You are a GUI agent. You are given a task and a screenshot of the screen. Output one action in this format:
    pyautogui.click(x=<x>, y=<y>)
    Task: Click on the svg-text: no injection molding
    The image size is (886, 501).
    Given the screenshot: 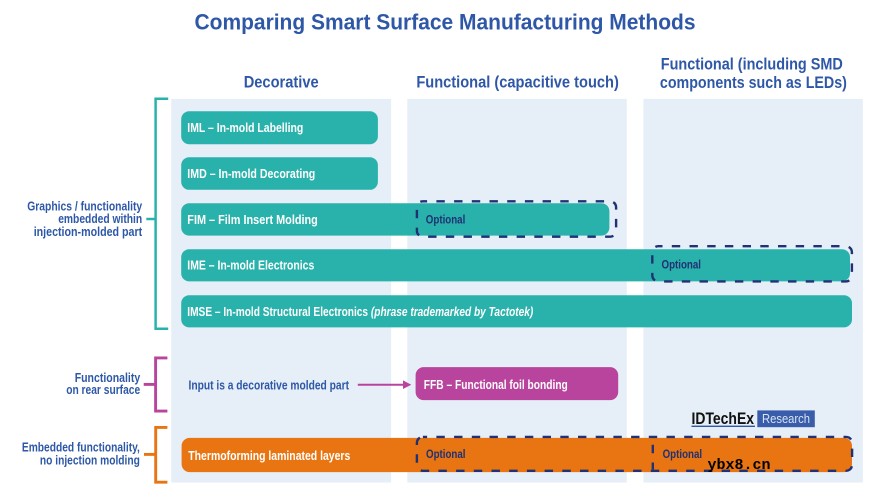 What is the action you would take?
    pyautogui.click(x=90, y=460)
    